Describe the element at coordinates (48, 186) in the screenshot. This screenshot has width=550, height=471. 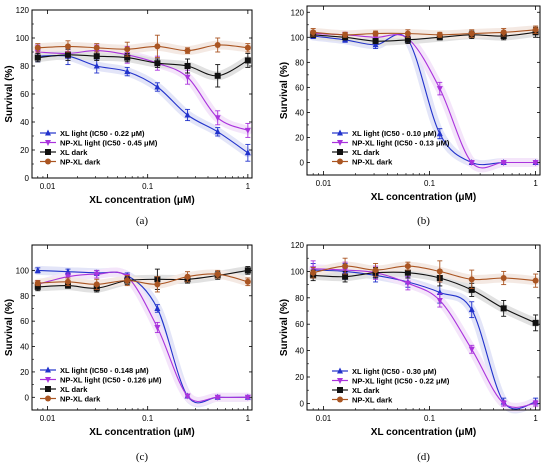
I see `x-tick-label: 0.01` at that location.